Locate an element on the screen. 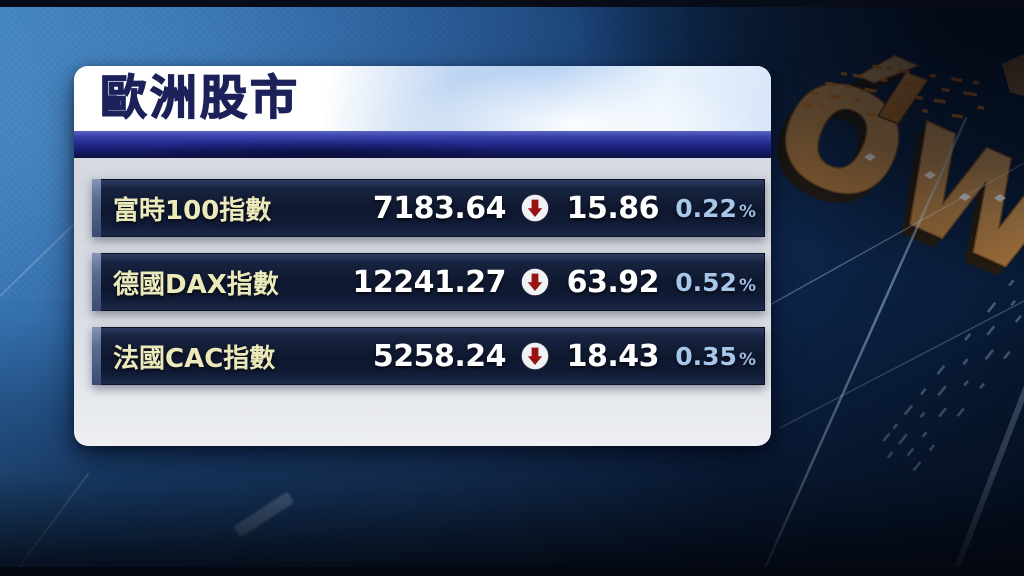 This screenshot has width=1024, height=576. index-value: 12241.27 is located at coordinates (429, 282).